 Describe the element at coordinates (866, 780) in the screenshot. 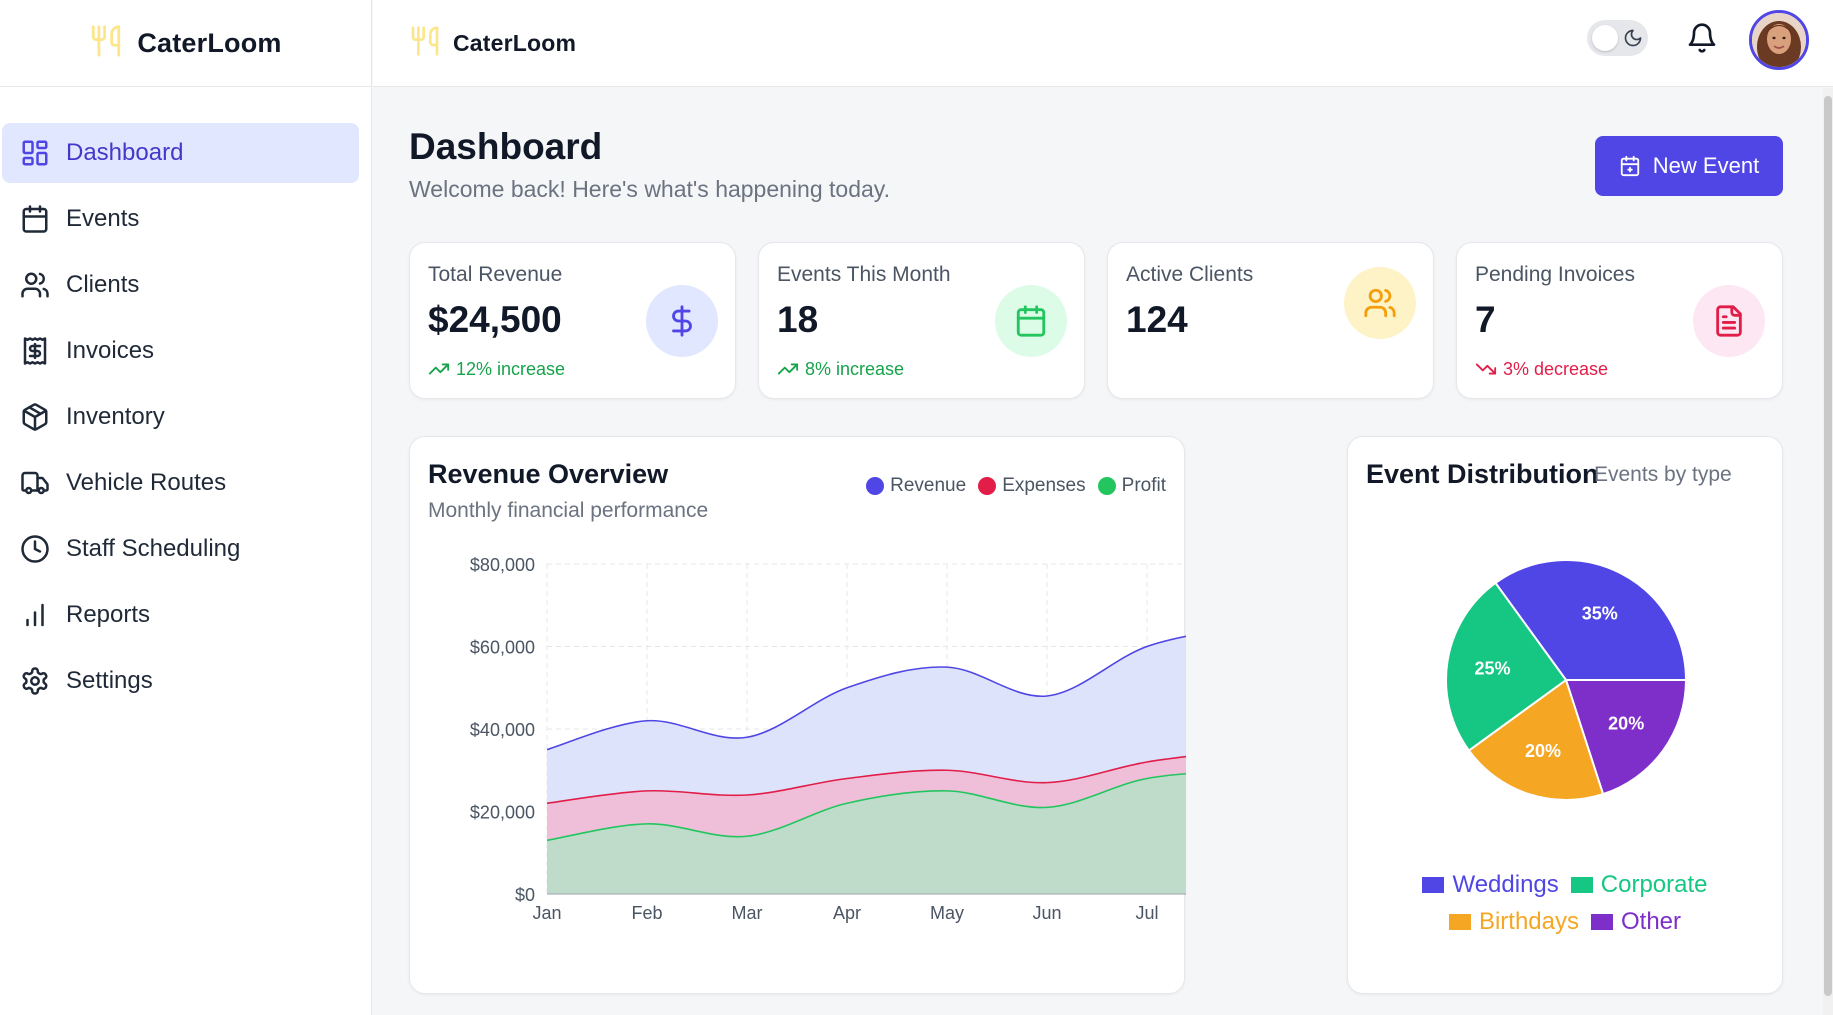

I see `line-expenses` at that location.